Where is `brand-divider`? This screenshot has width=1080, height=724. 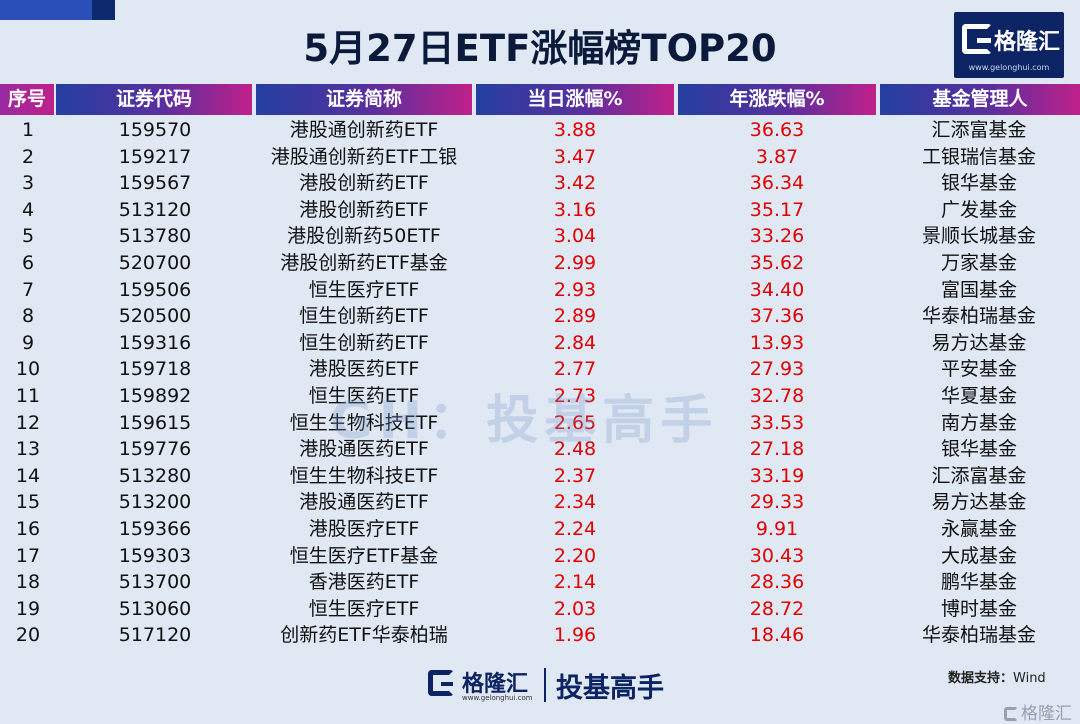 brand-divider is located at coordinates (545, 685).